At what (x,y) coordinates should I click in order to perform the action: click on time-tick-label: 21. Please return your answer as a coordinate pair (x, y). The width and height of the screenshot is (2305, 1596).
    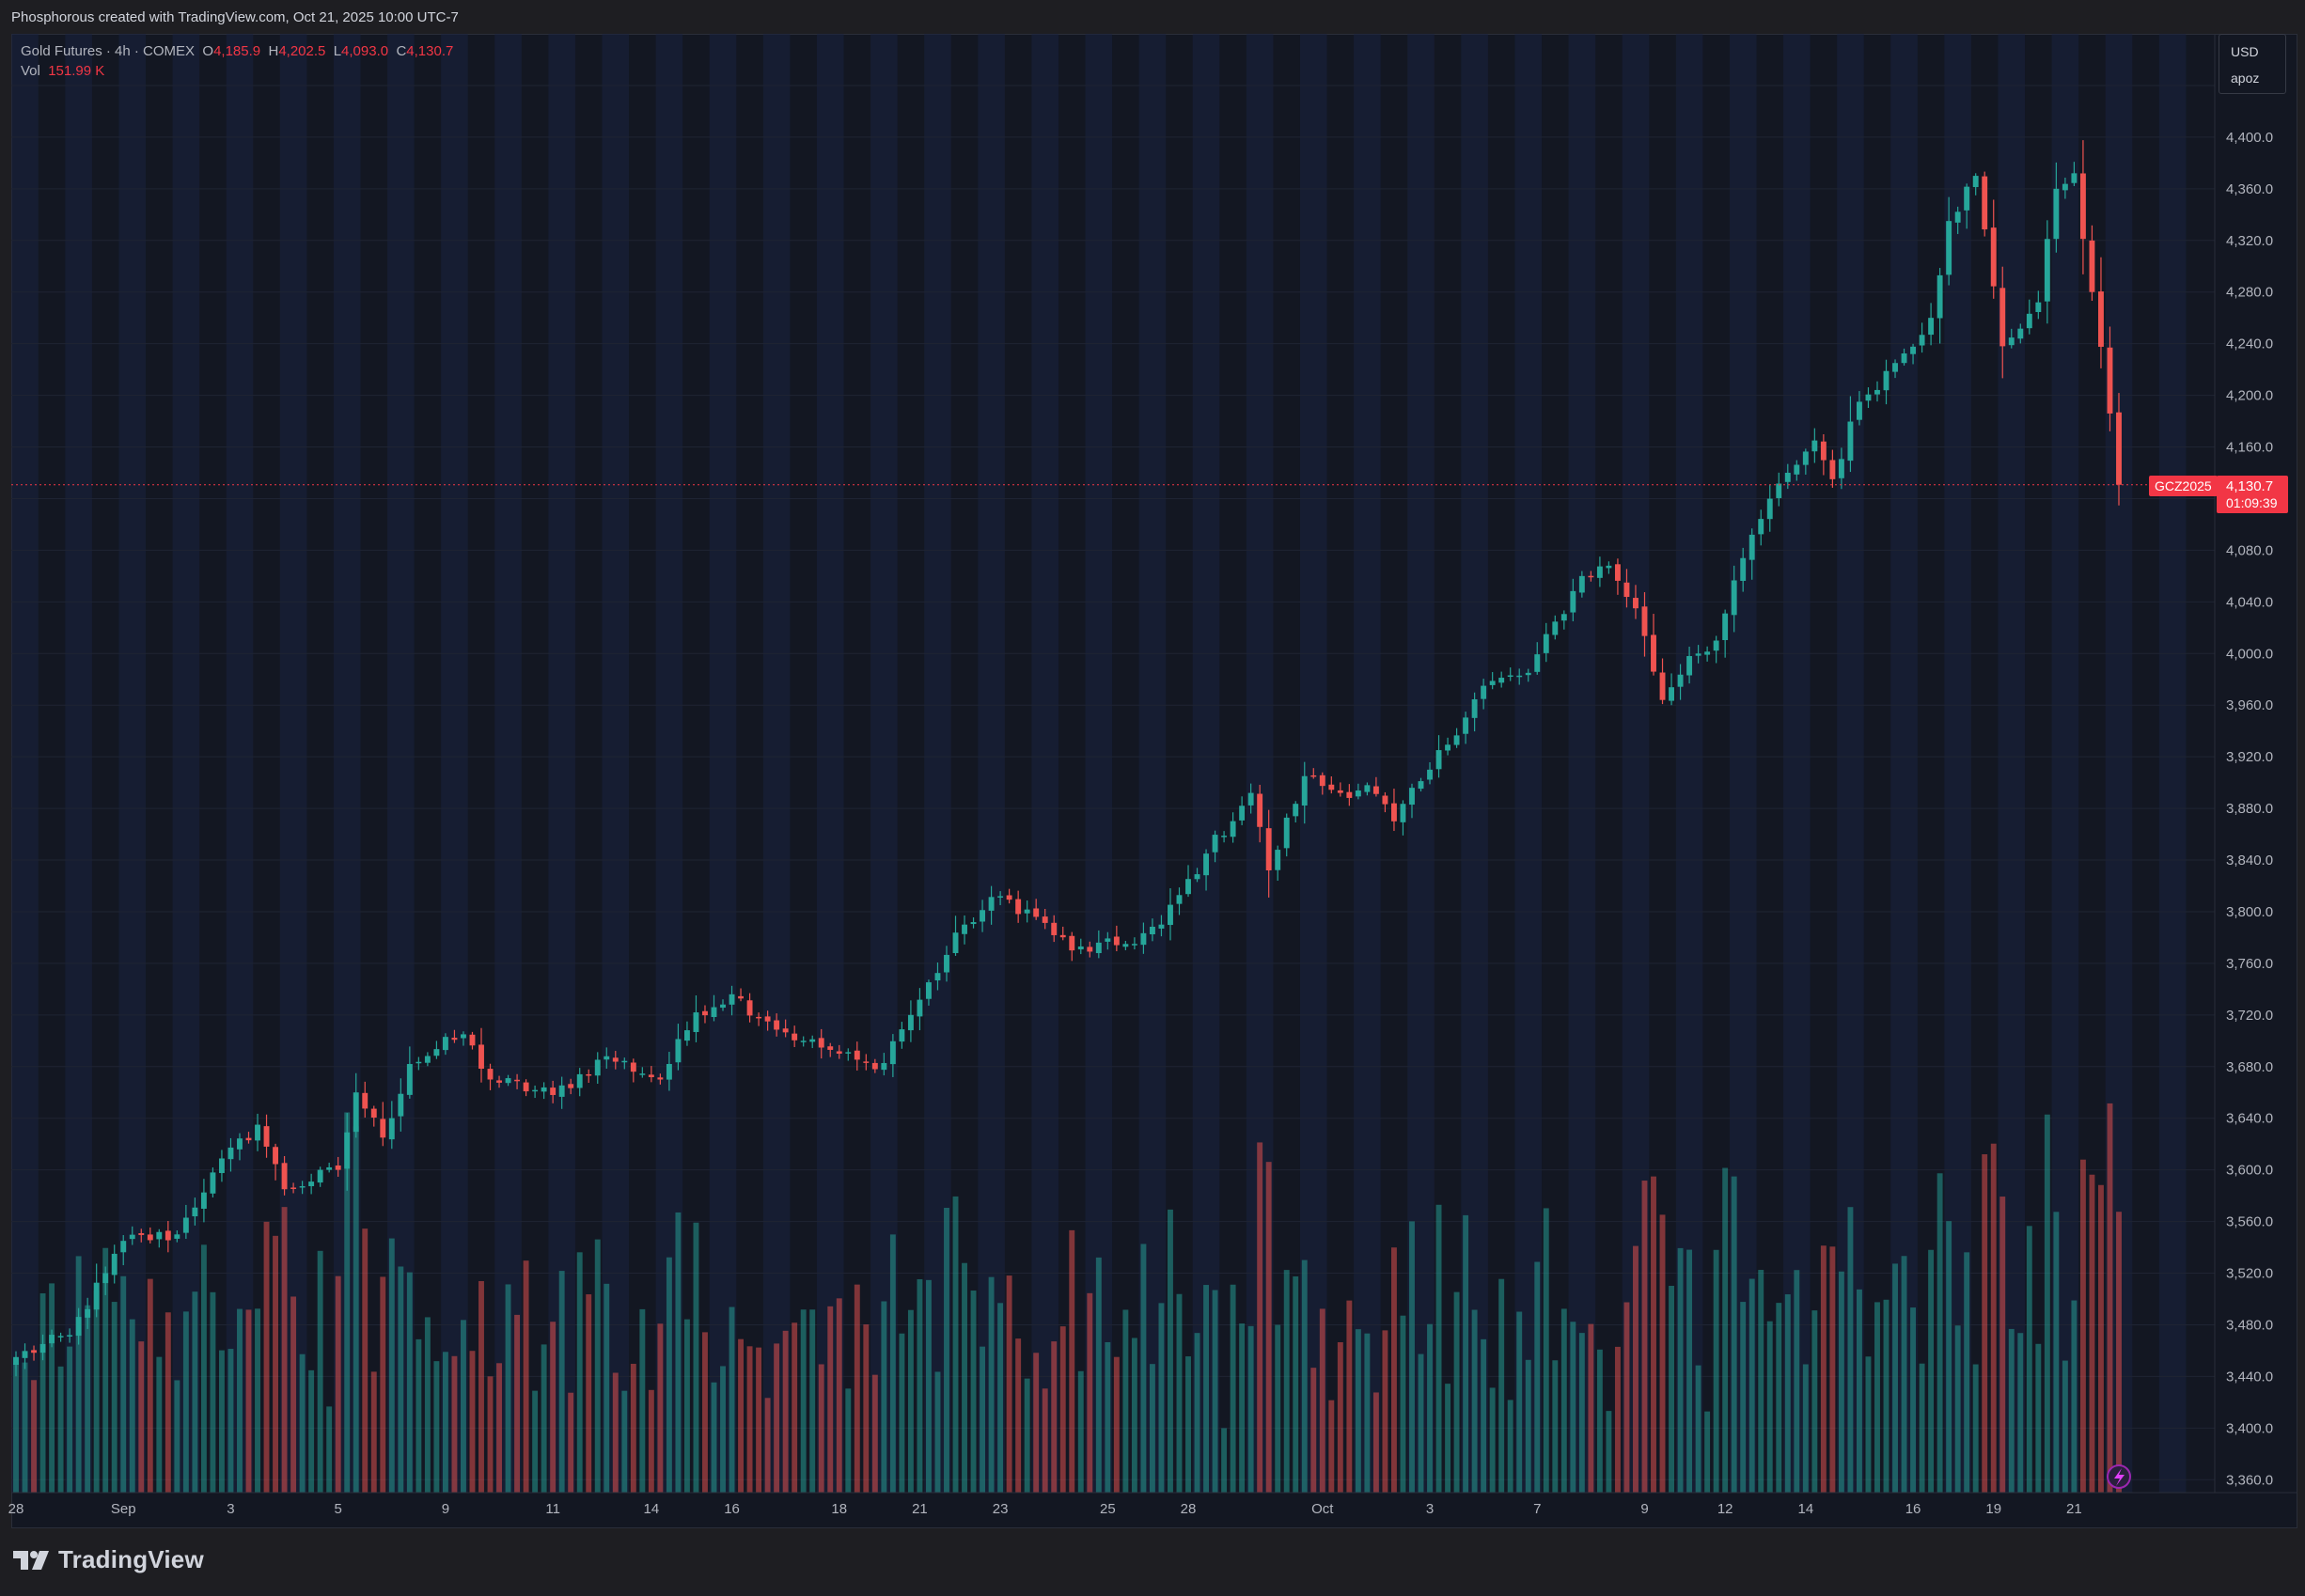
    Looking at the image, I should click on (920, 1509).